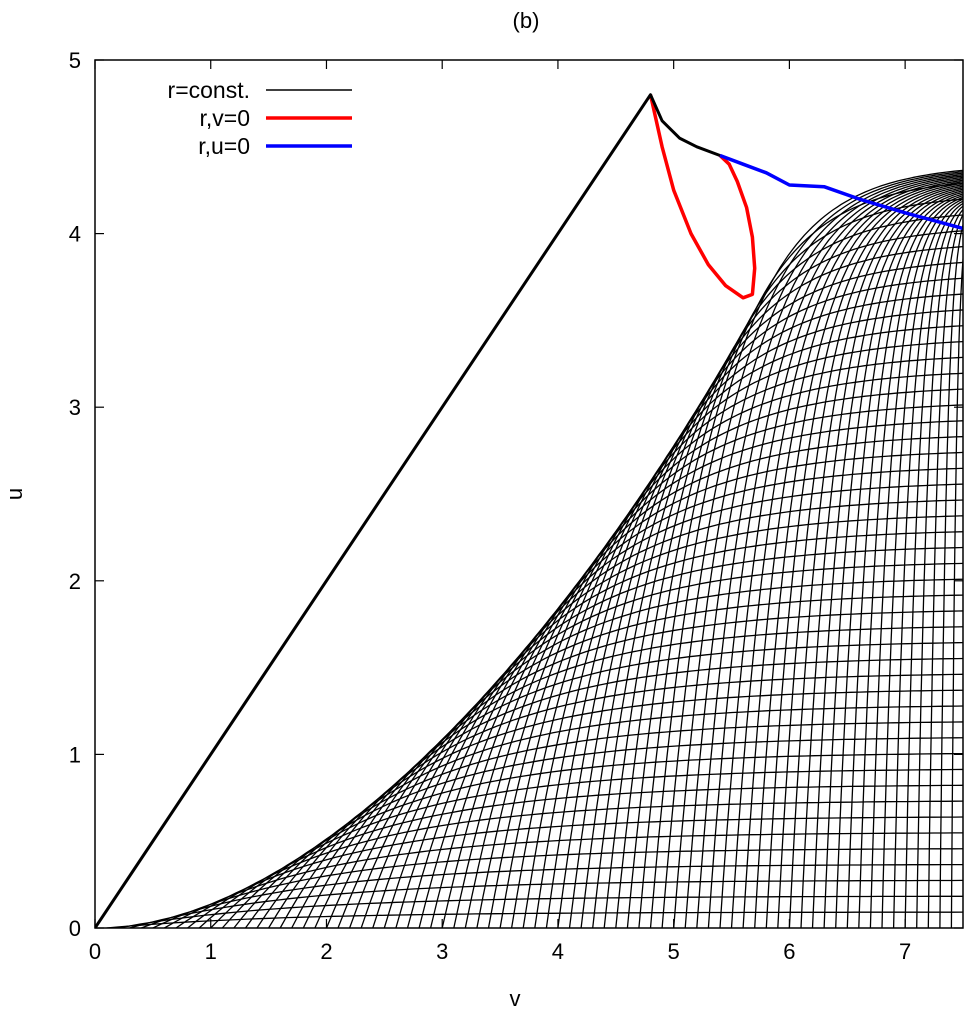 The height and width of the screenshot is (1016, 974). What do you see at coordinates (75, 581) in the screenshot?
I see `y-tick-label: 2` at bounding box center [75, 581].